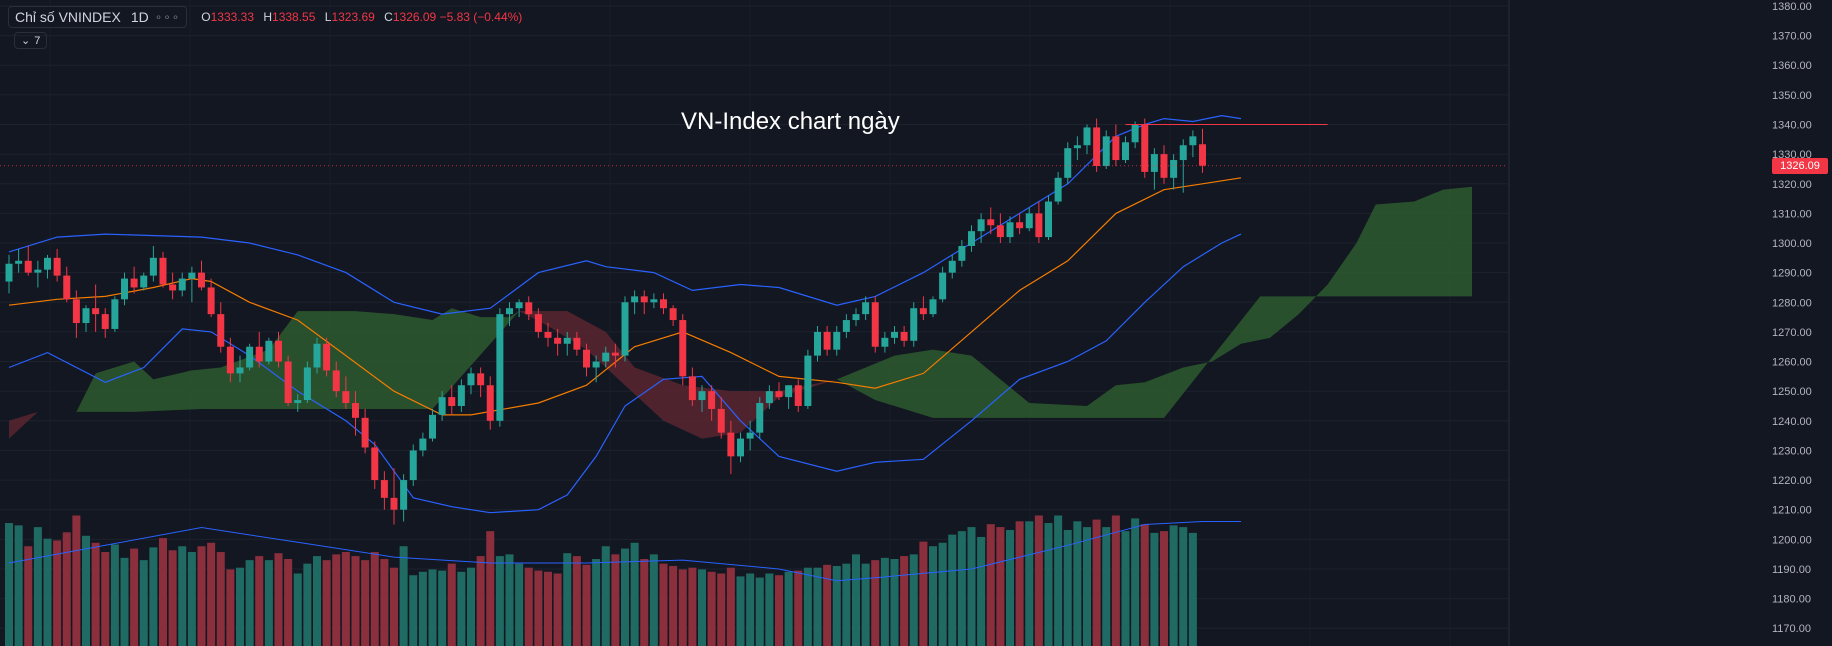 The image size is (1832, 646). I want to click on price-tick-label: 1280.00, so click(1792, 303).